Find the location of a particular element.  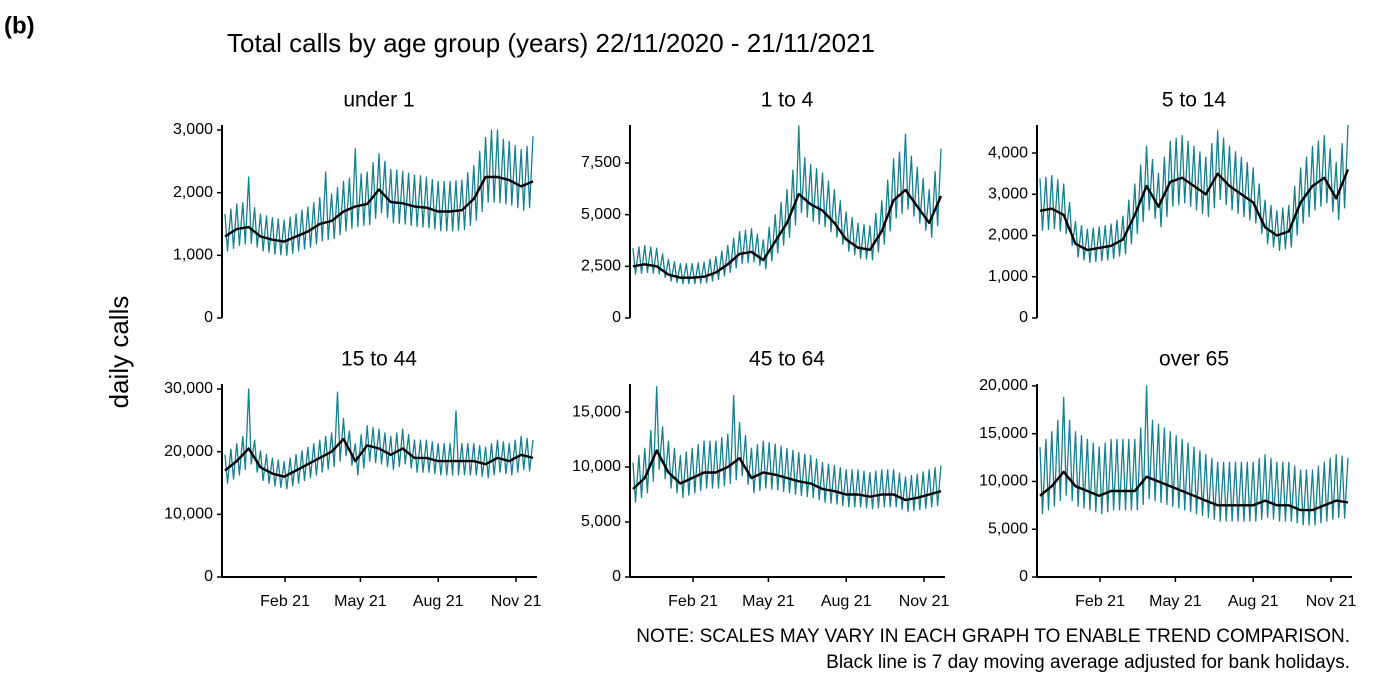

panel-title: 1 to 4 is located at coordinates (787, 100).